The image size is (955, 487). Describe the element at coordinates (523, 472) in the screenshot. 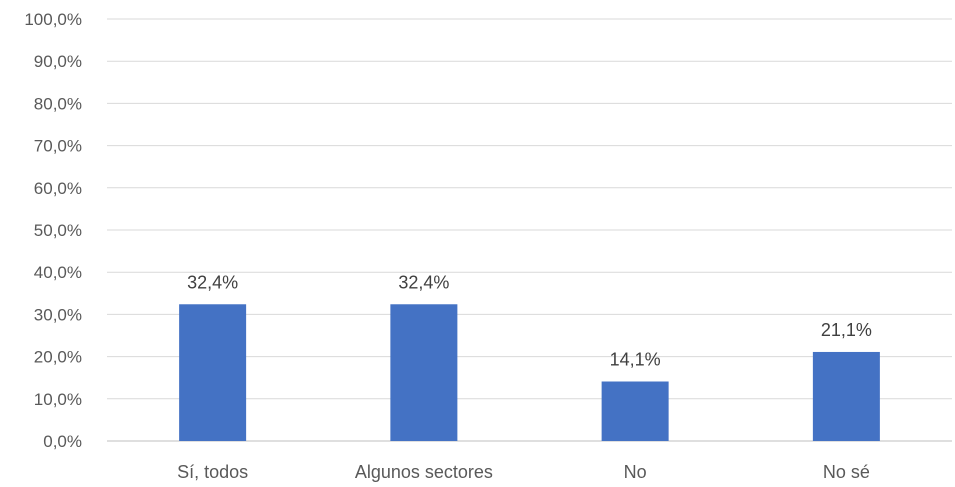

I see `x-axis-category-labels: Sí, todos Algunos sectores No No sé` at that location.